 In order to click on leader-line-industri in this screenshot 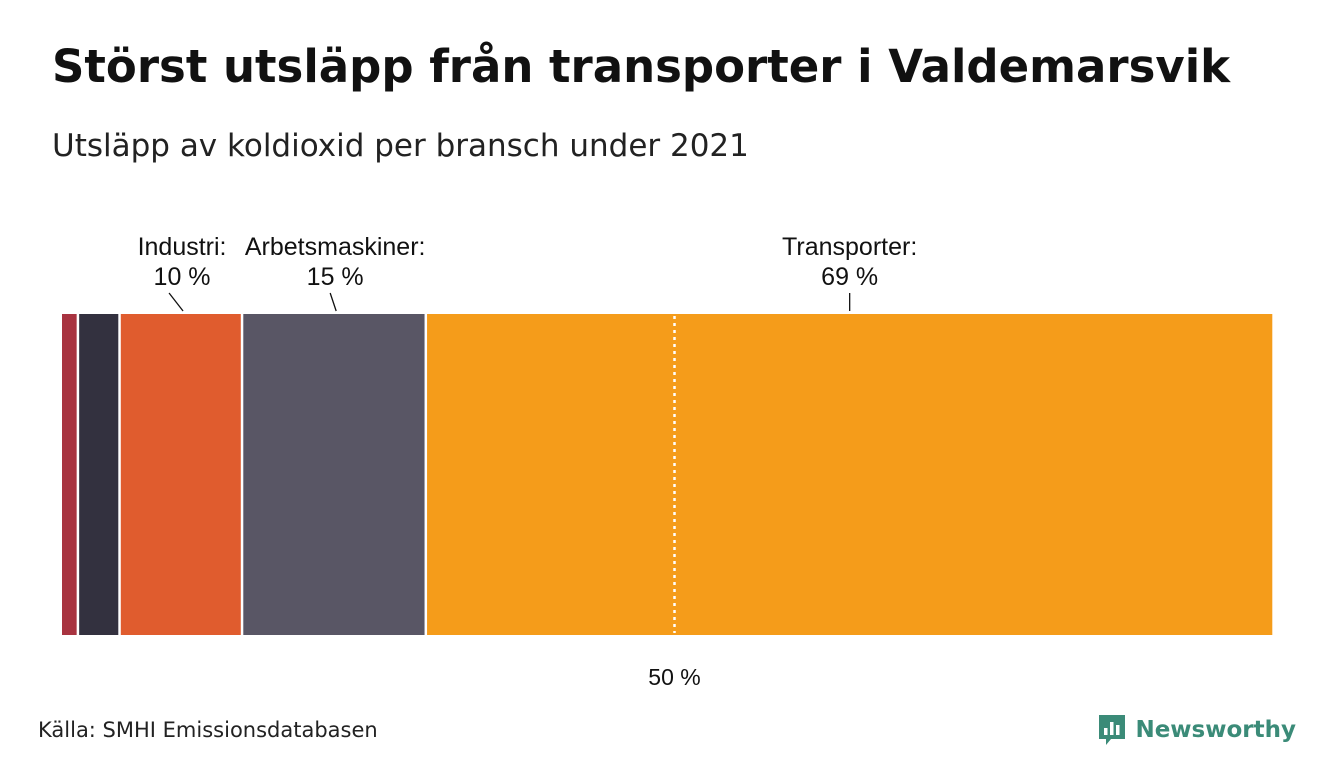, I will do `click(176, 302)`.